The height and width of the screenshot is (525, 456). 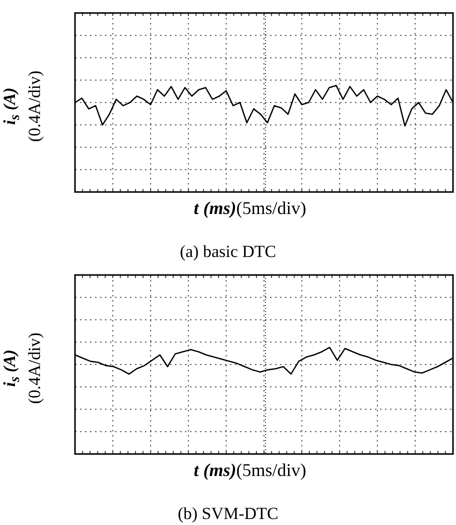 I want to click on text: (b) SVM-DTC, so click(x=228, y=514).